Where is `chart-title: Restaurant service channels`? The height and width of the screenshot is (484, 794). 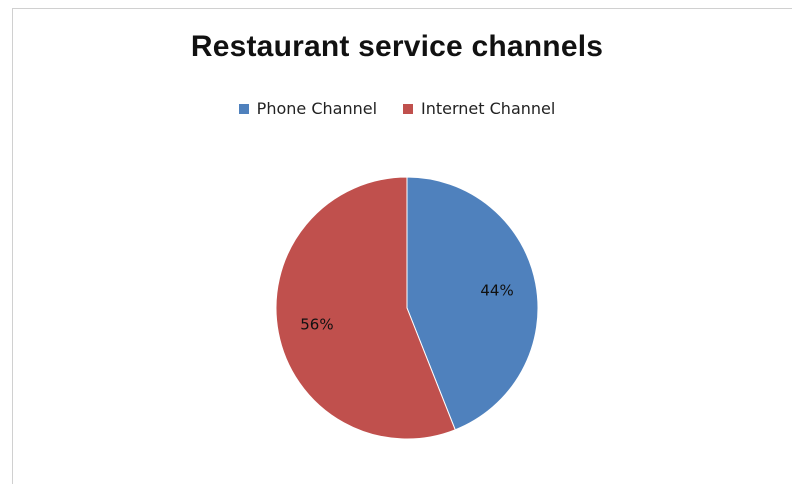 chart-title: Restaurant service channels is located at coordinates (397, 46).